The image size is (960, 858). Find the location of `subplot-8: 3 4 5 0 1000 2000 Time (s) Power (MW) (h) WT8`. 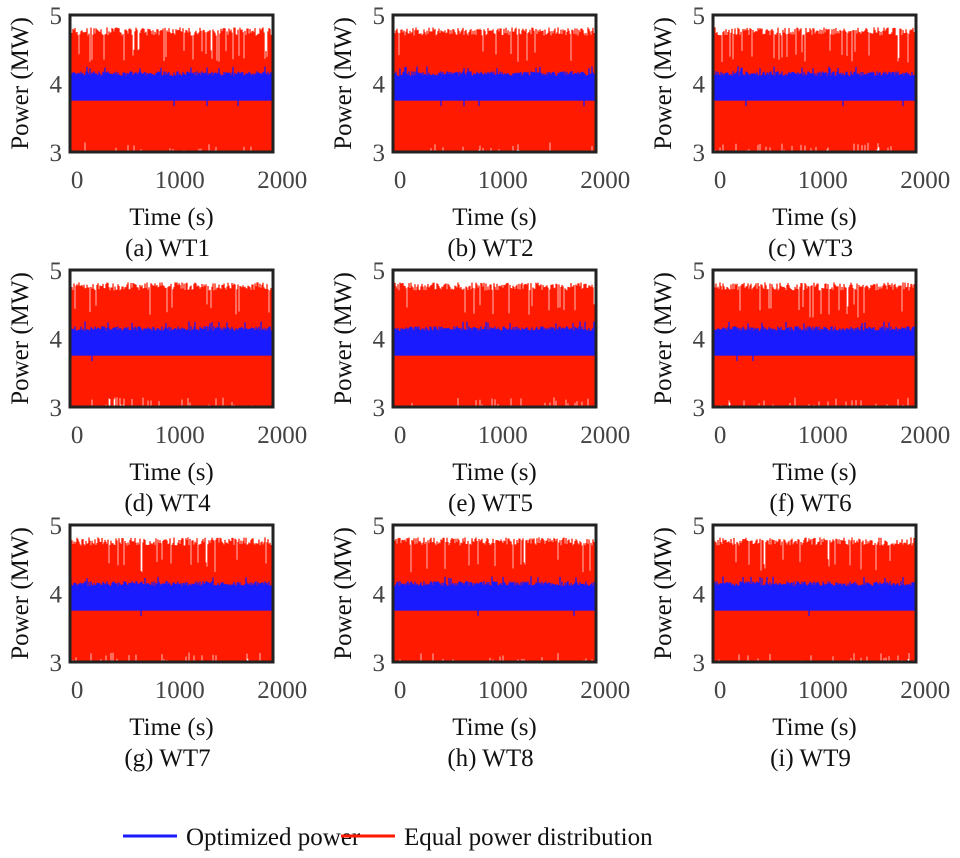

subplot-8: 3 4 5 0 1000 2000 Time (s) Power (MW) (h) WT8 is located at coordinates (480, 642).